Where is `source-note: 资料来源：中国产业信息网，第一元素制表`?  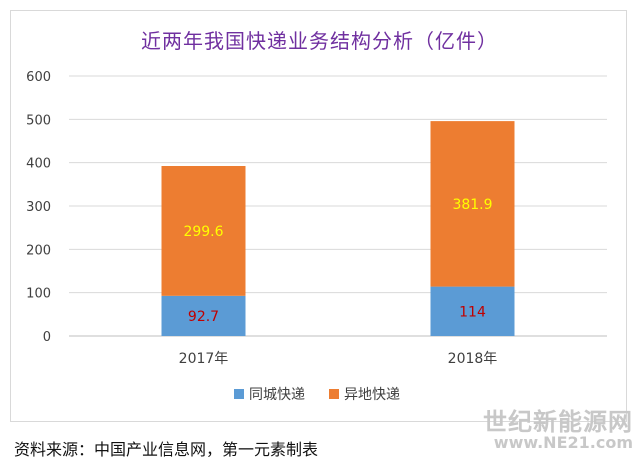 source-note: 资料来源：中国产业信息网，第一元素制表 is located at coordinates (166, 449).